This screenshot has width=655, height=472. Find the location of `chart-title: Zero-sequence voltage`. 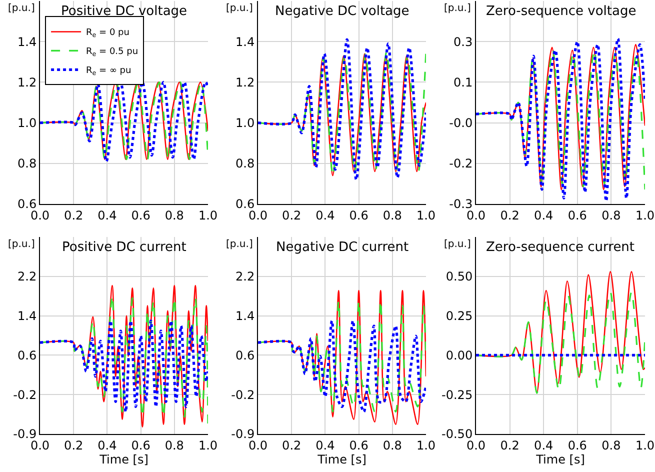

chart-title: Zero-sequence voltage is located at coordinates (561, 11).